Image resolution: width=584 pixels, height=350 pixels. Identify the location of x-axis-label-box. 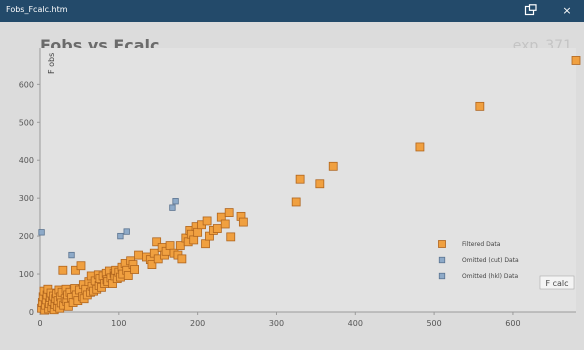
(557, 282).